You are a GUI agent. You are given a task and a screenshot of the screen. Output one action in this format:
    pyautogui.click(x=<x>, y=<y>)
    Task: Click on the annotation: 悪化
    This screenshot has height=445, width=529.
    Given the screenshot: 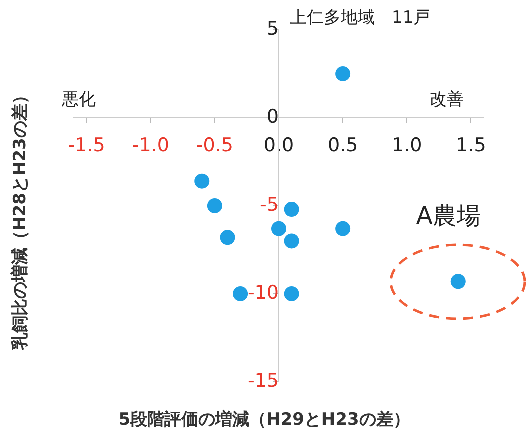 What is the action you would take?
    pyautogui.click(x=79, y=100)
    